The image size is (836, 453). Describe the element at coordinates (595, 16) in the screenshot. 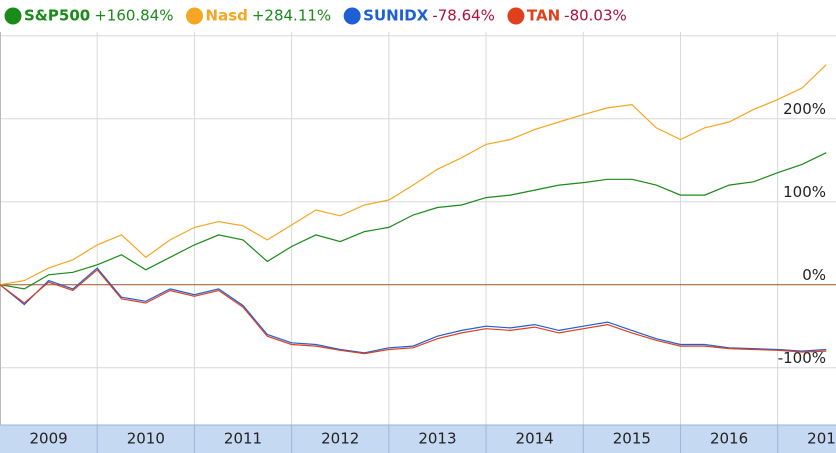

I see `legend-change: -80.03%` at that location.